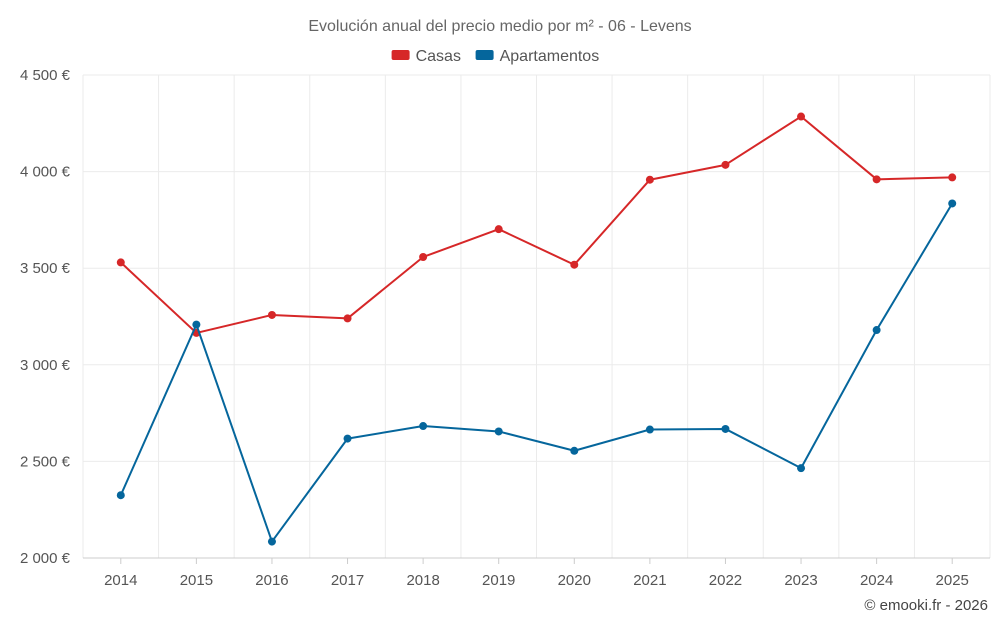 The height and width of the screenshot is (625, 1000). What do you see at coordinates (45, 365) in the screenshot?
I see `y-tick-label: 3 000 €` at bounding box center [45, 365].